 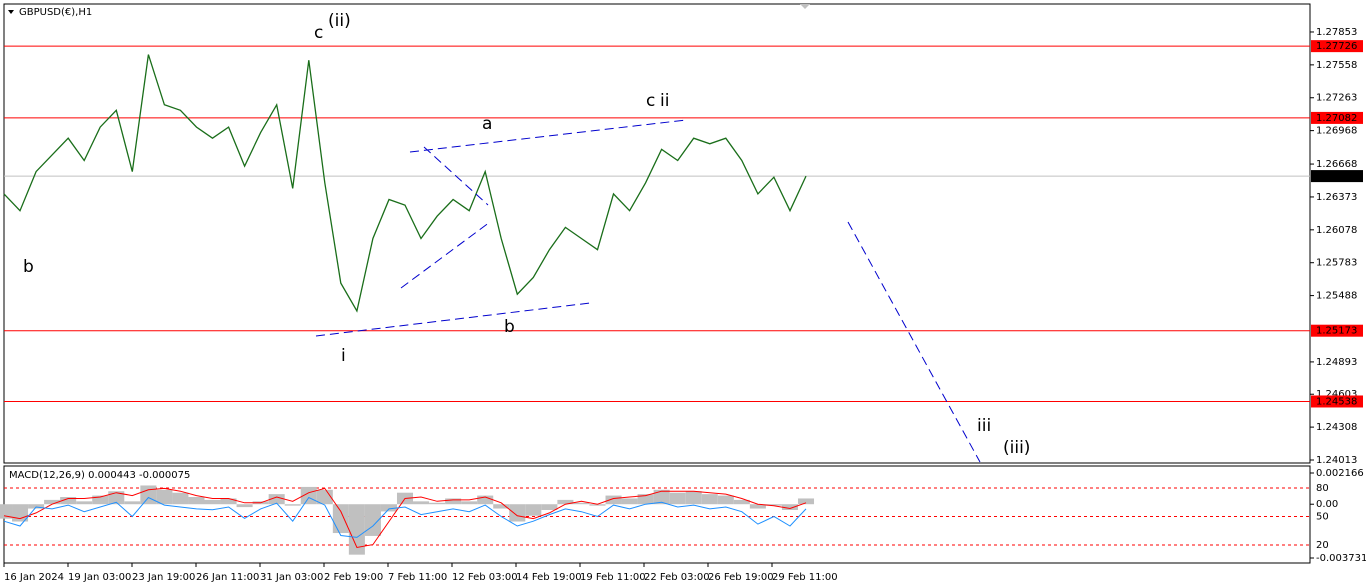 I want to click on y-tick-label: 1.24893, so click(x=1336, y=362).